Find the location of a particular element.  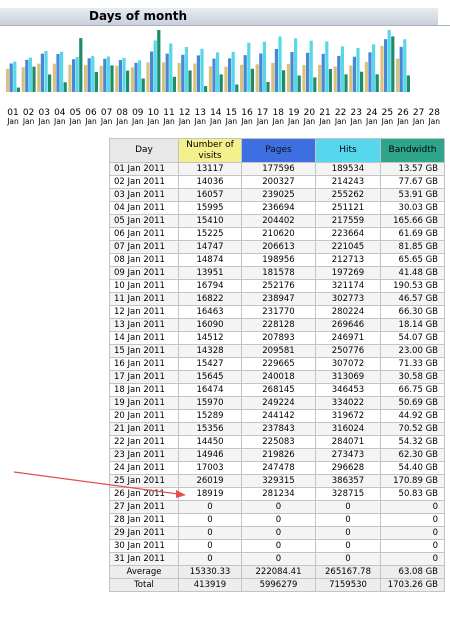

table-row: 02 Jan 2011 14036 200327 214243 77.67 GB is located at coordinates (277, 182).